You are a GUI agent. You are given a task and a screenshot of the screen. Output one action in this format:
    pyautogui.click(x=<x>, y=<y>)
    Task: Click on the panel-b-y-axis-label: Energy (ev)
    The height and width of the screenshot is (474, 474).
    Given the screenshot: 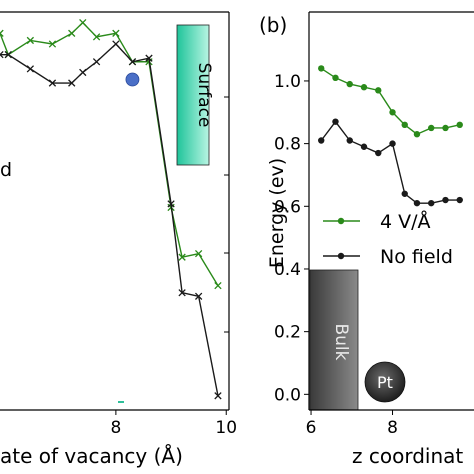 What is the action you would take?
    pyautogui.click(x=277, y=213)
    